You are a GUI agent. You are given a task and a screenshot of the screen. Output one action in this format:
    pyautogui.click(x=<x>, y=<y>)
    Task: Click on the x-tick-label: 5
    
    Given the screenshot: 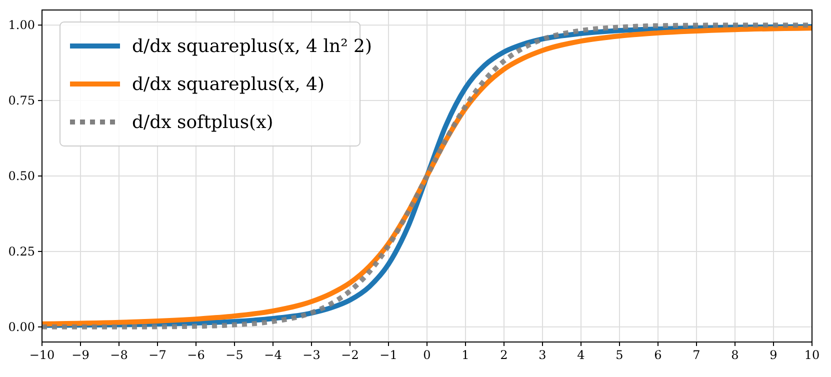 What is the action you would take?
    pyautogui.click(x=620, y=355)
    